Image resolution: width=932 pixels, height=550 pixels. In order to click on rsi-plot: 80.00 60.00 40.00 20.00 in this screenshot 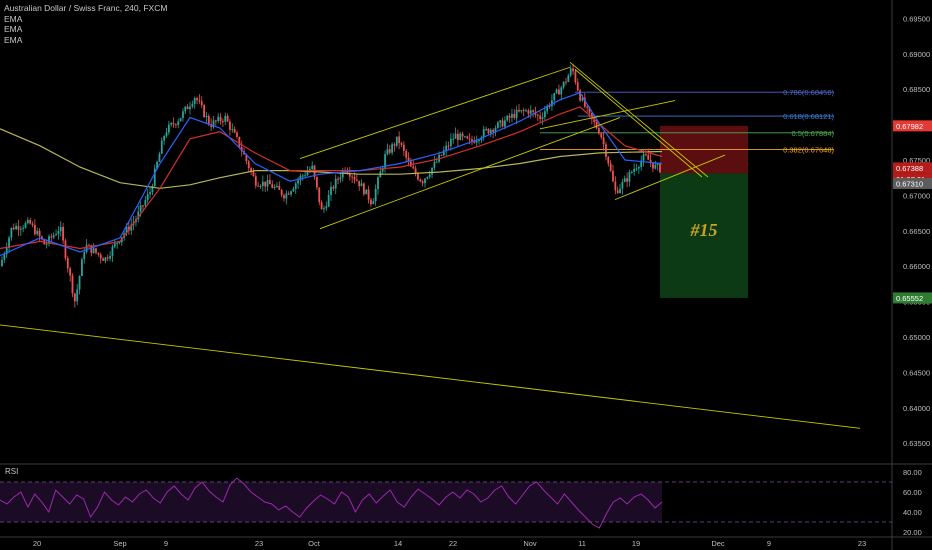, I will do `click(461, 502)`.